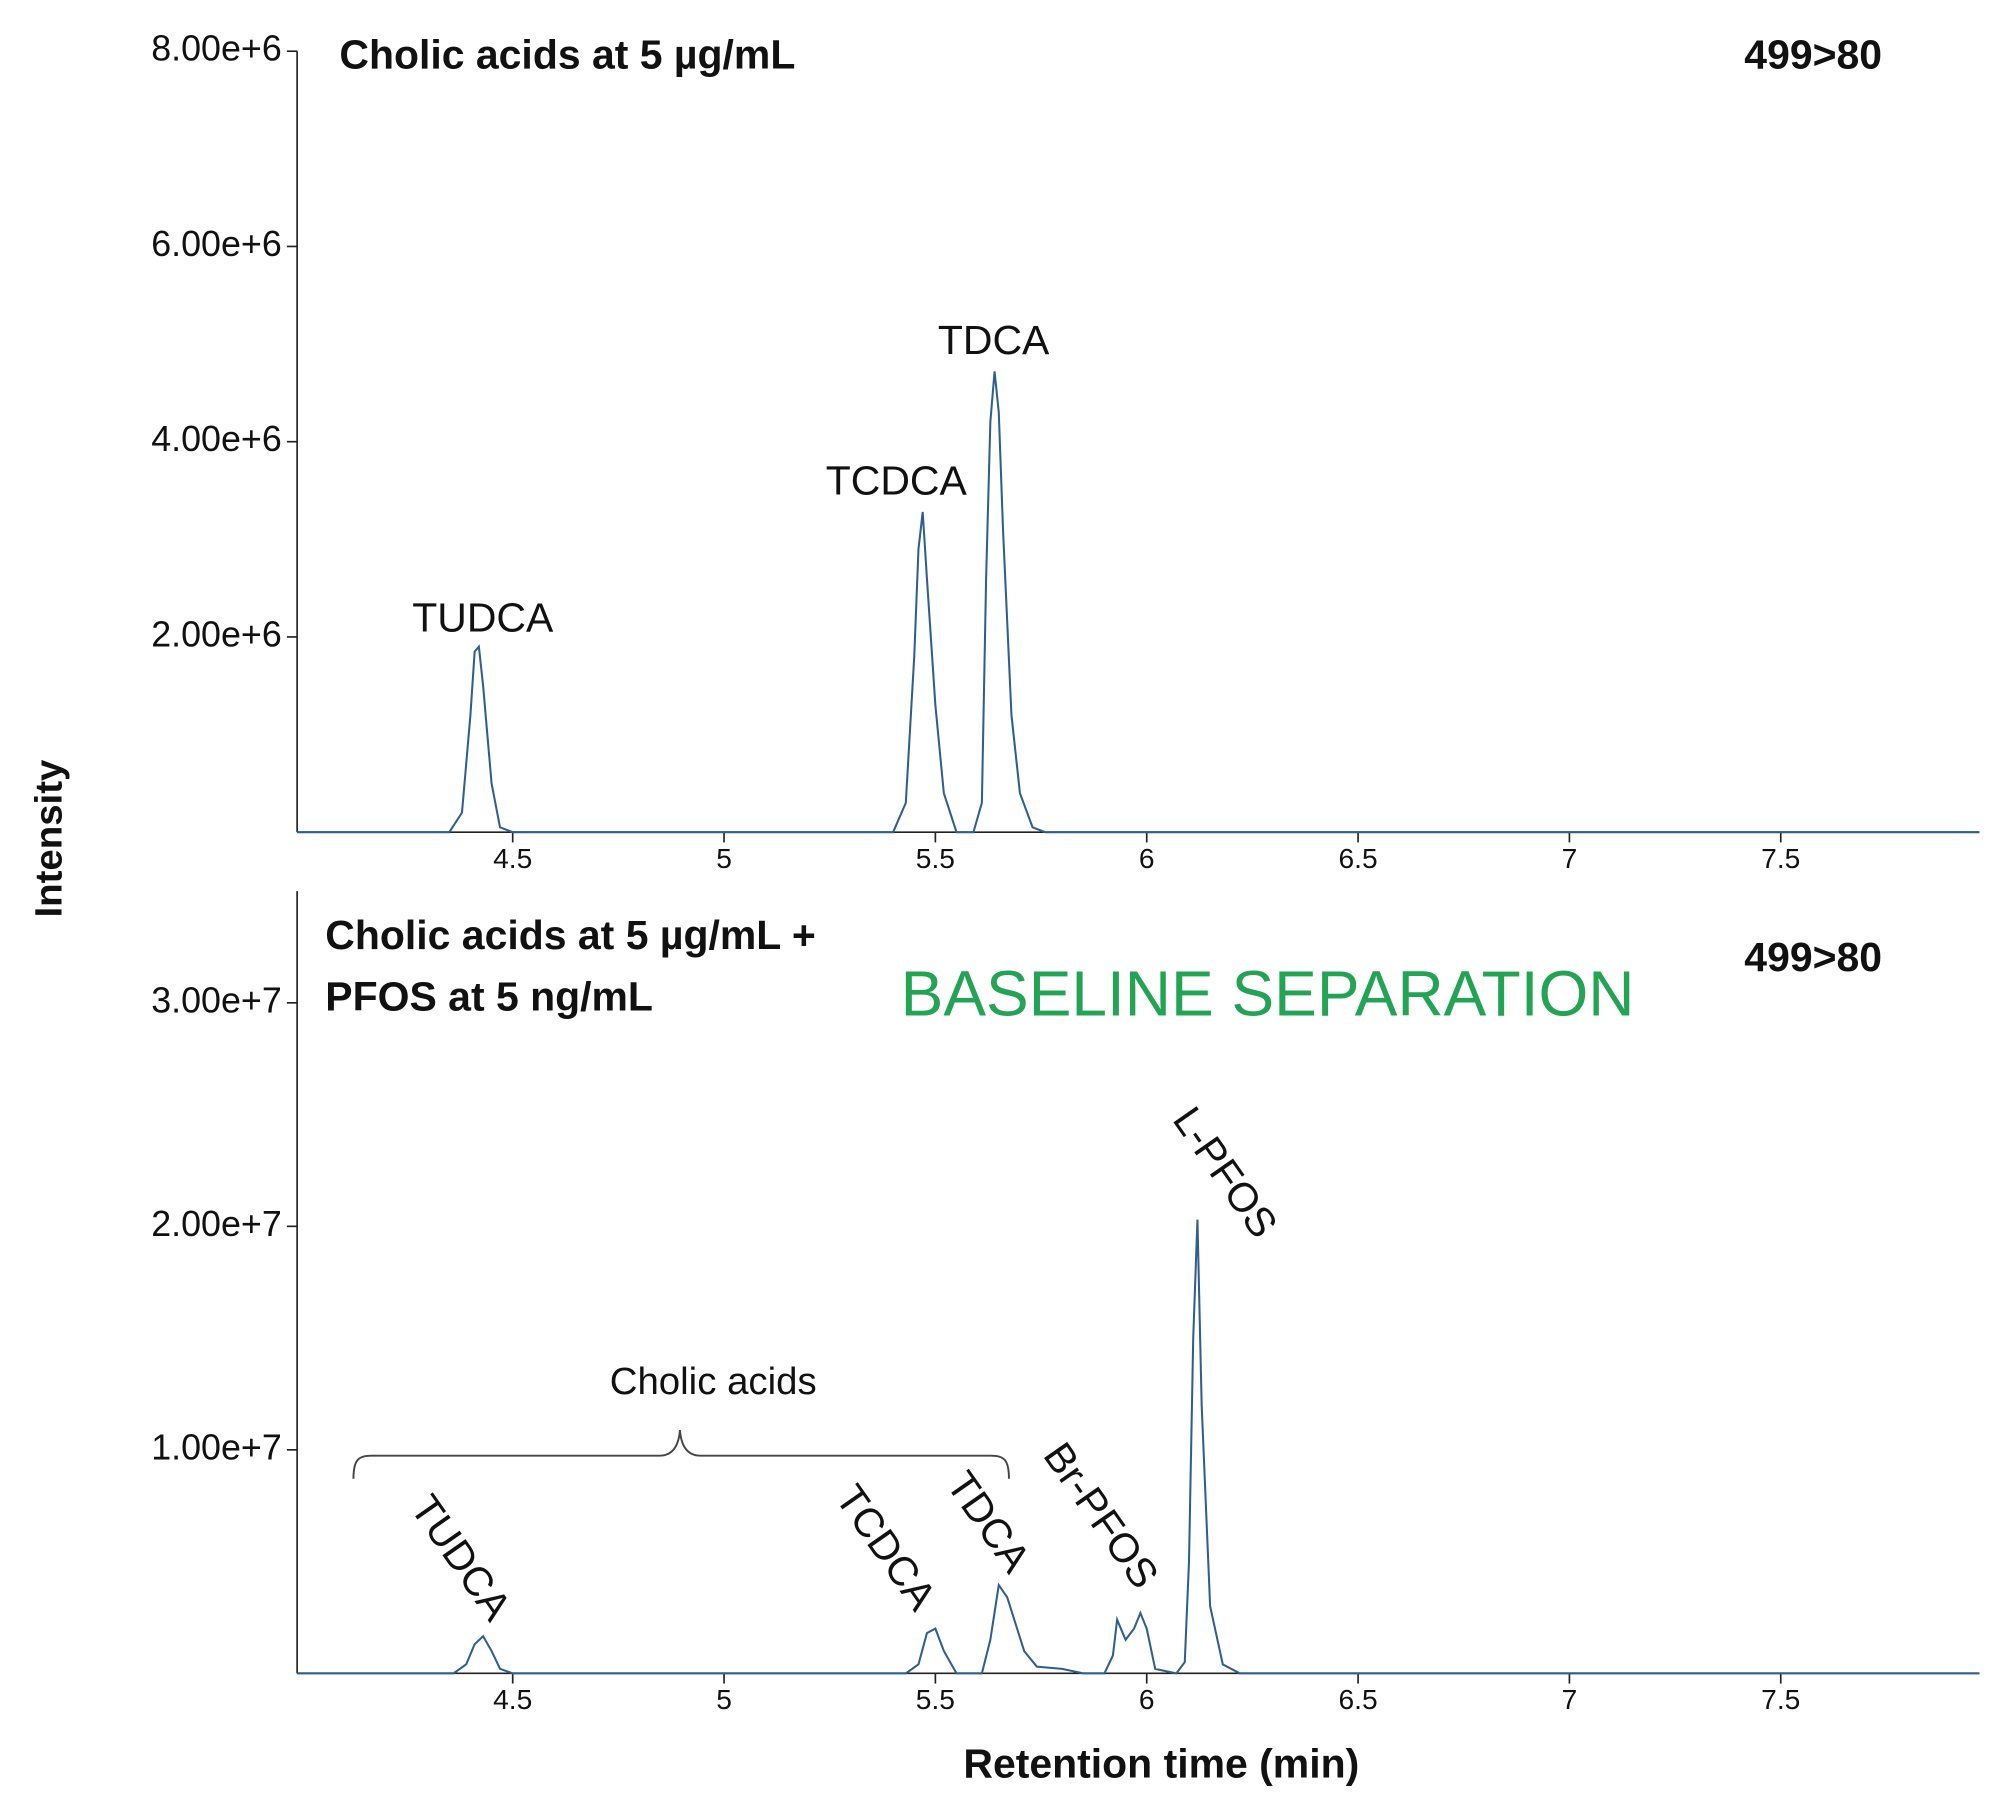  Describe the element at coordinates (570, 935) in the screenshot. I see `panel-title: Cholic acids at 5 µg/mL +` at that location.